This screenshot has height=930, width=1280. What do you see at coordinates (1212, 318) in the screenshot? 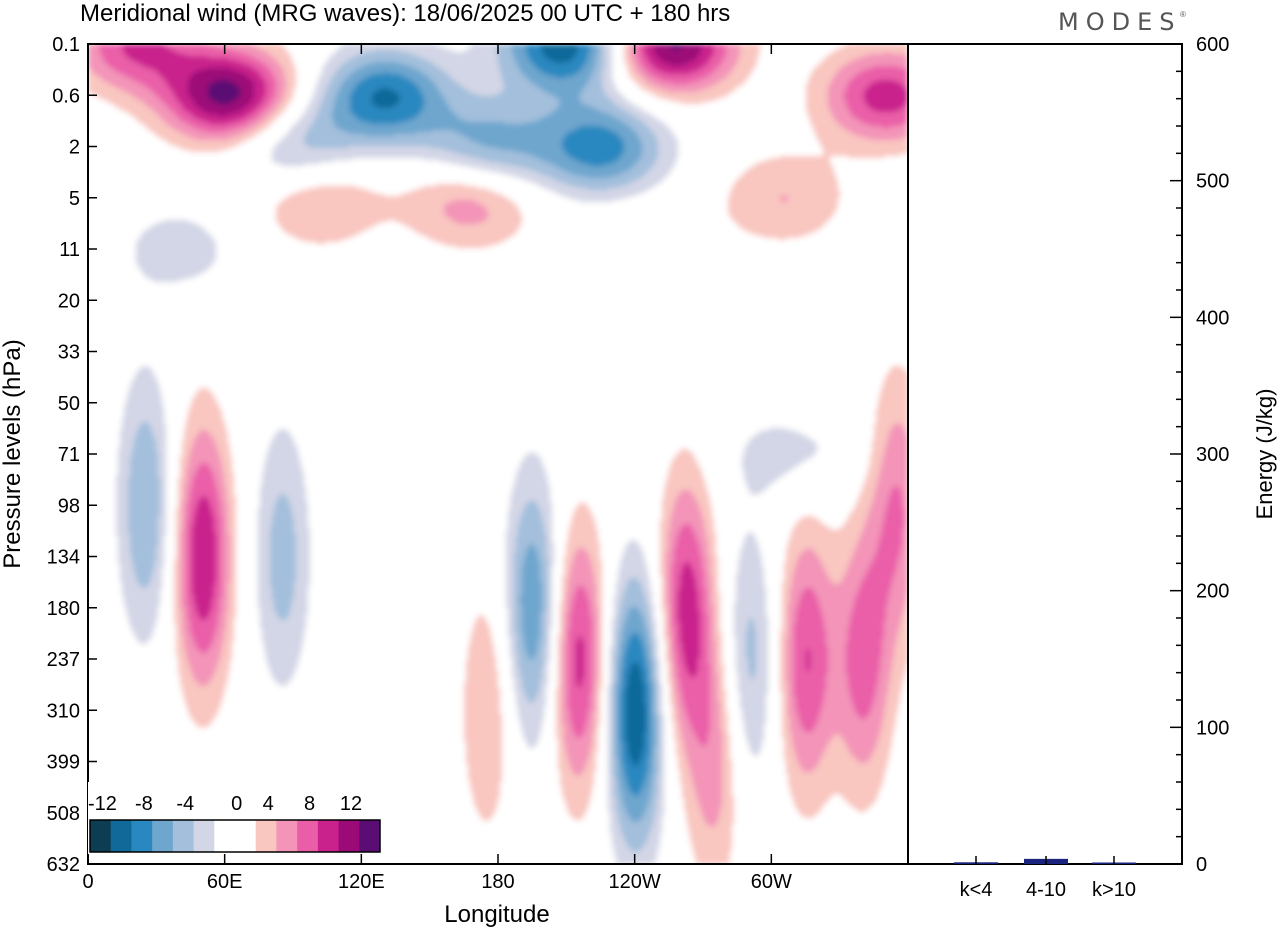
I see `energy-tick-label: 400` at bounding box center [1212, 318].